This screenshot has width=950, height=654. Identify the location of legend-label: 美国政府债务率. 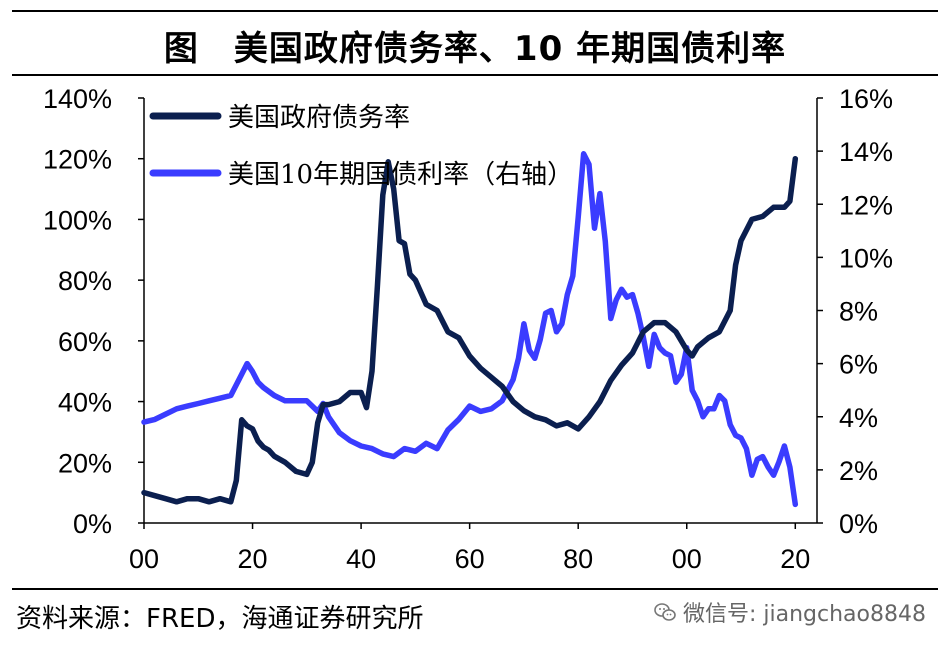
(319, 118).